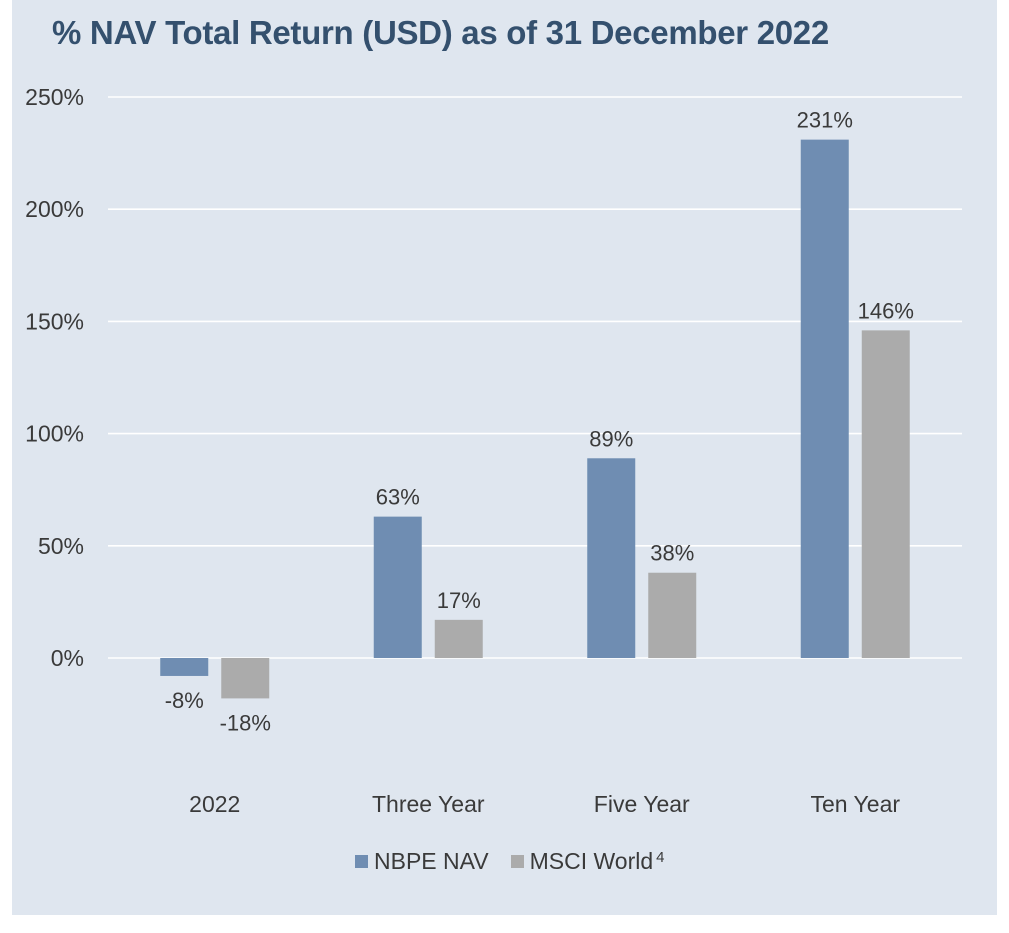 This screenshot has height=933, width=1009. Describe the element at coordinates (61, 546) in the screenshot. I see `y-tick-label: 50%` at that location.